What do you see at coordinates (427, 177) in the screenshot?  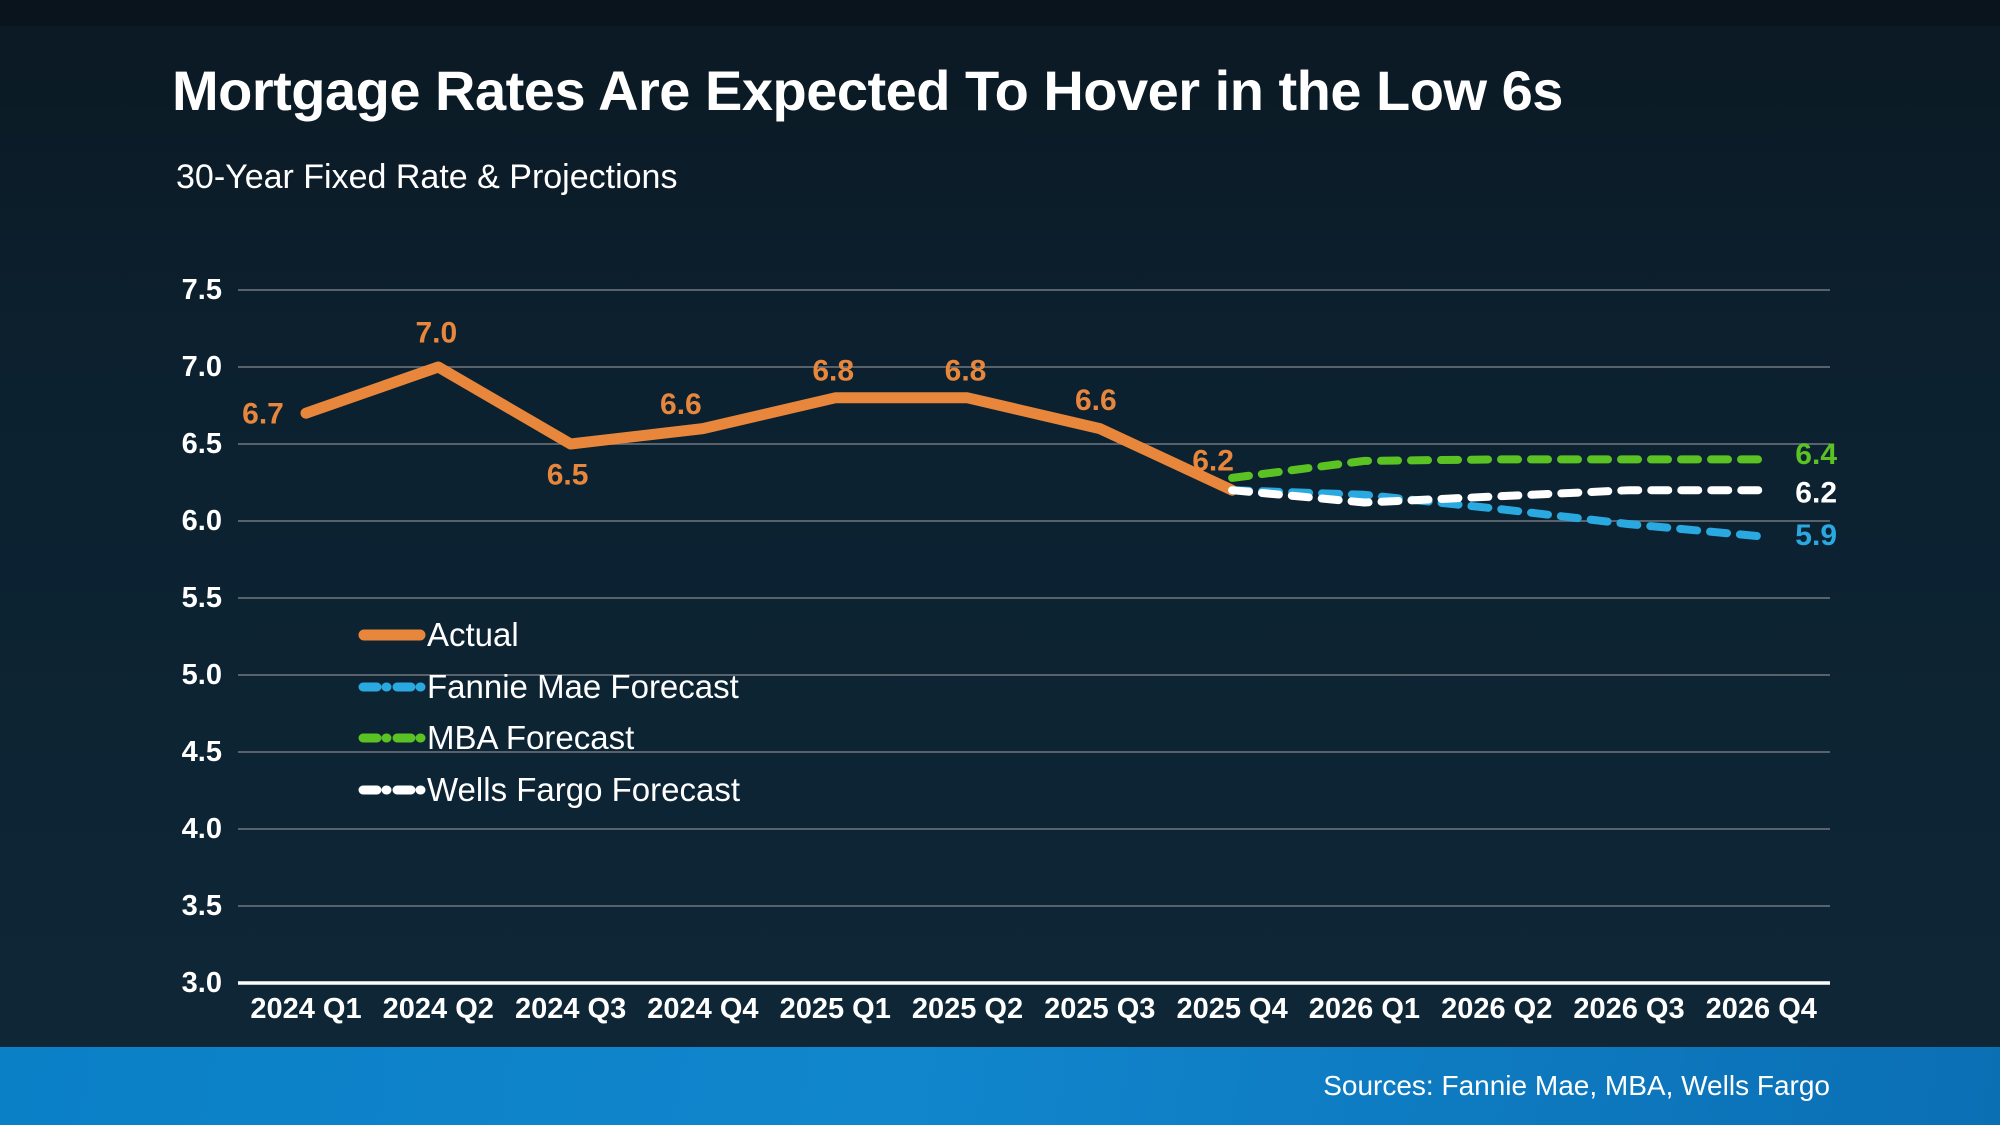 I see `page-subtitle: 30-Year Fixed Rate & Projections` at bounding box center [427, 177].